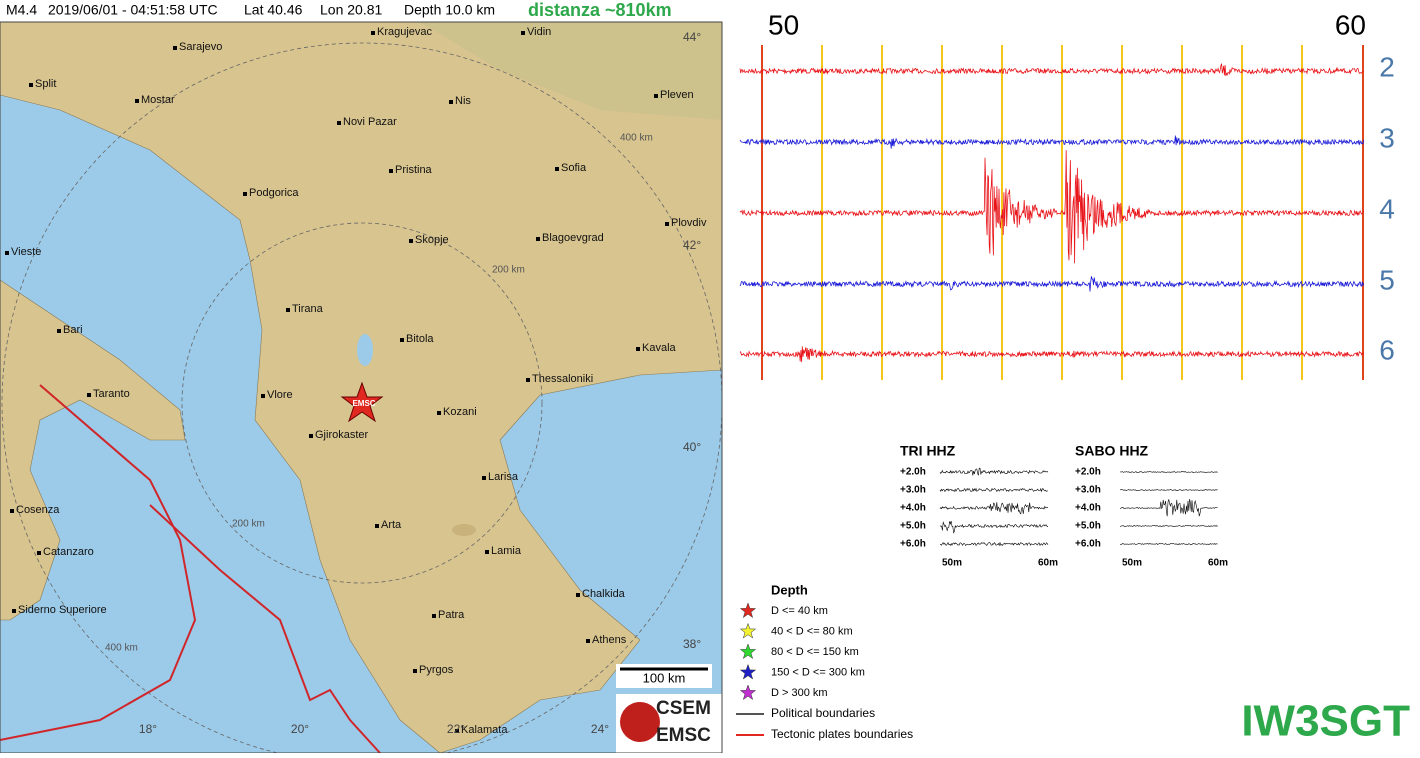  I want to click on city-label: Lamia, so click(506, 551).